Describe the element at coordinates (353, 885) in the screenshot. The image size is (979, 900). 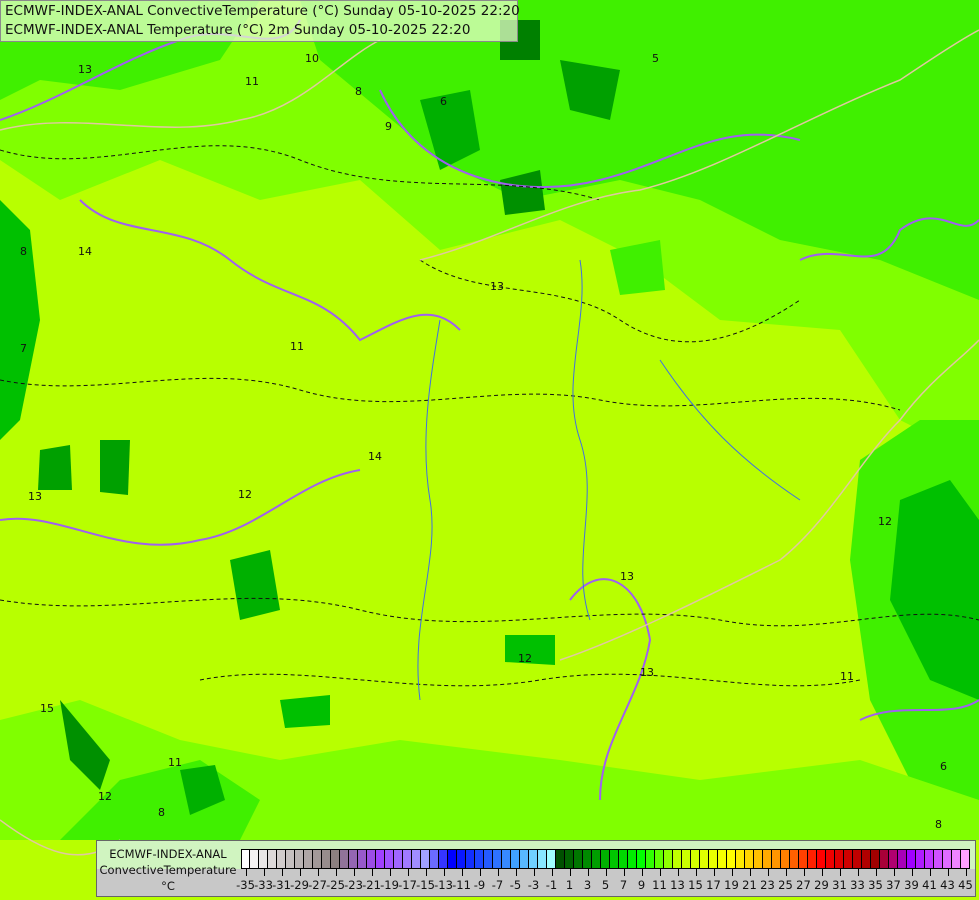
I see `legend-tick-label: -23` at that location.